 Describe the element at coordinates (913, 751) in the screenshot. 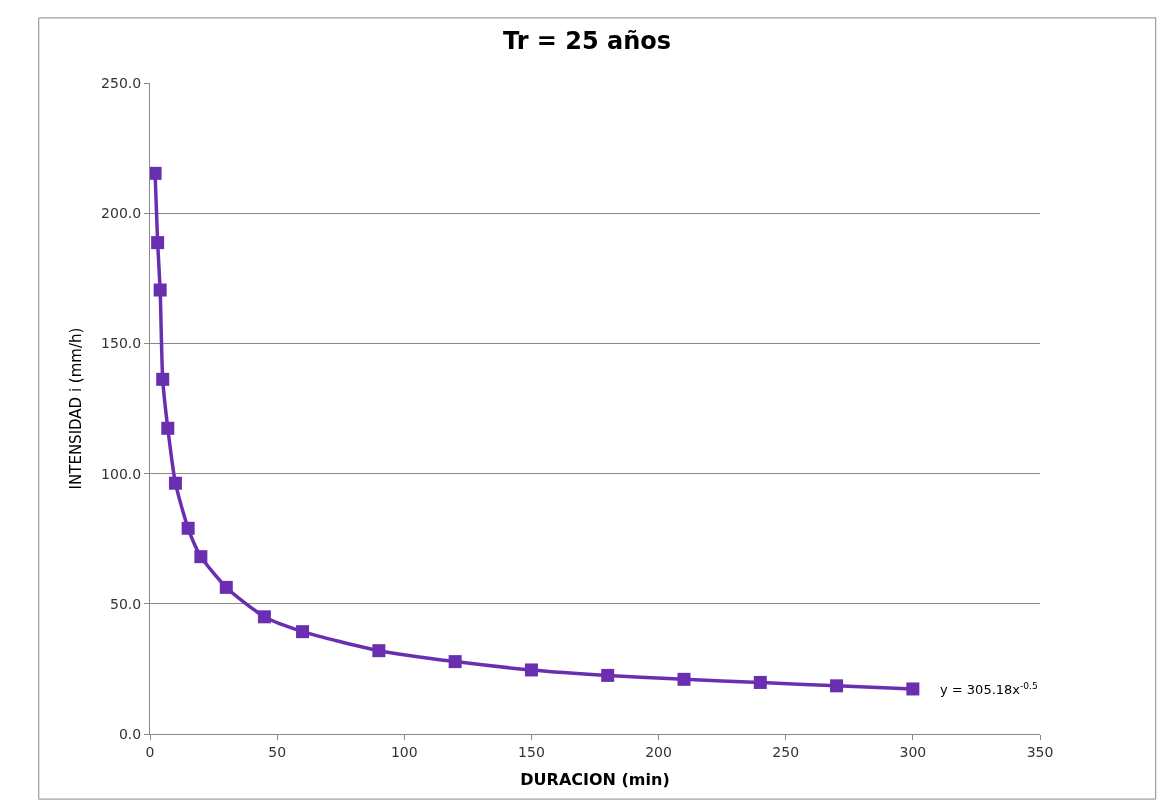

I see `x-tick-label: 300` at that location.